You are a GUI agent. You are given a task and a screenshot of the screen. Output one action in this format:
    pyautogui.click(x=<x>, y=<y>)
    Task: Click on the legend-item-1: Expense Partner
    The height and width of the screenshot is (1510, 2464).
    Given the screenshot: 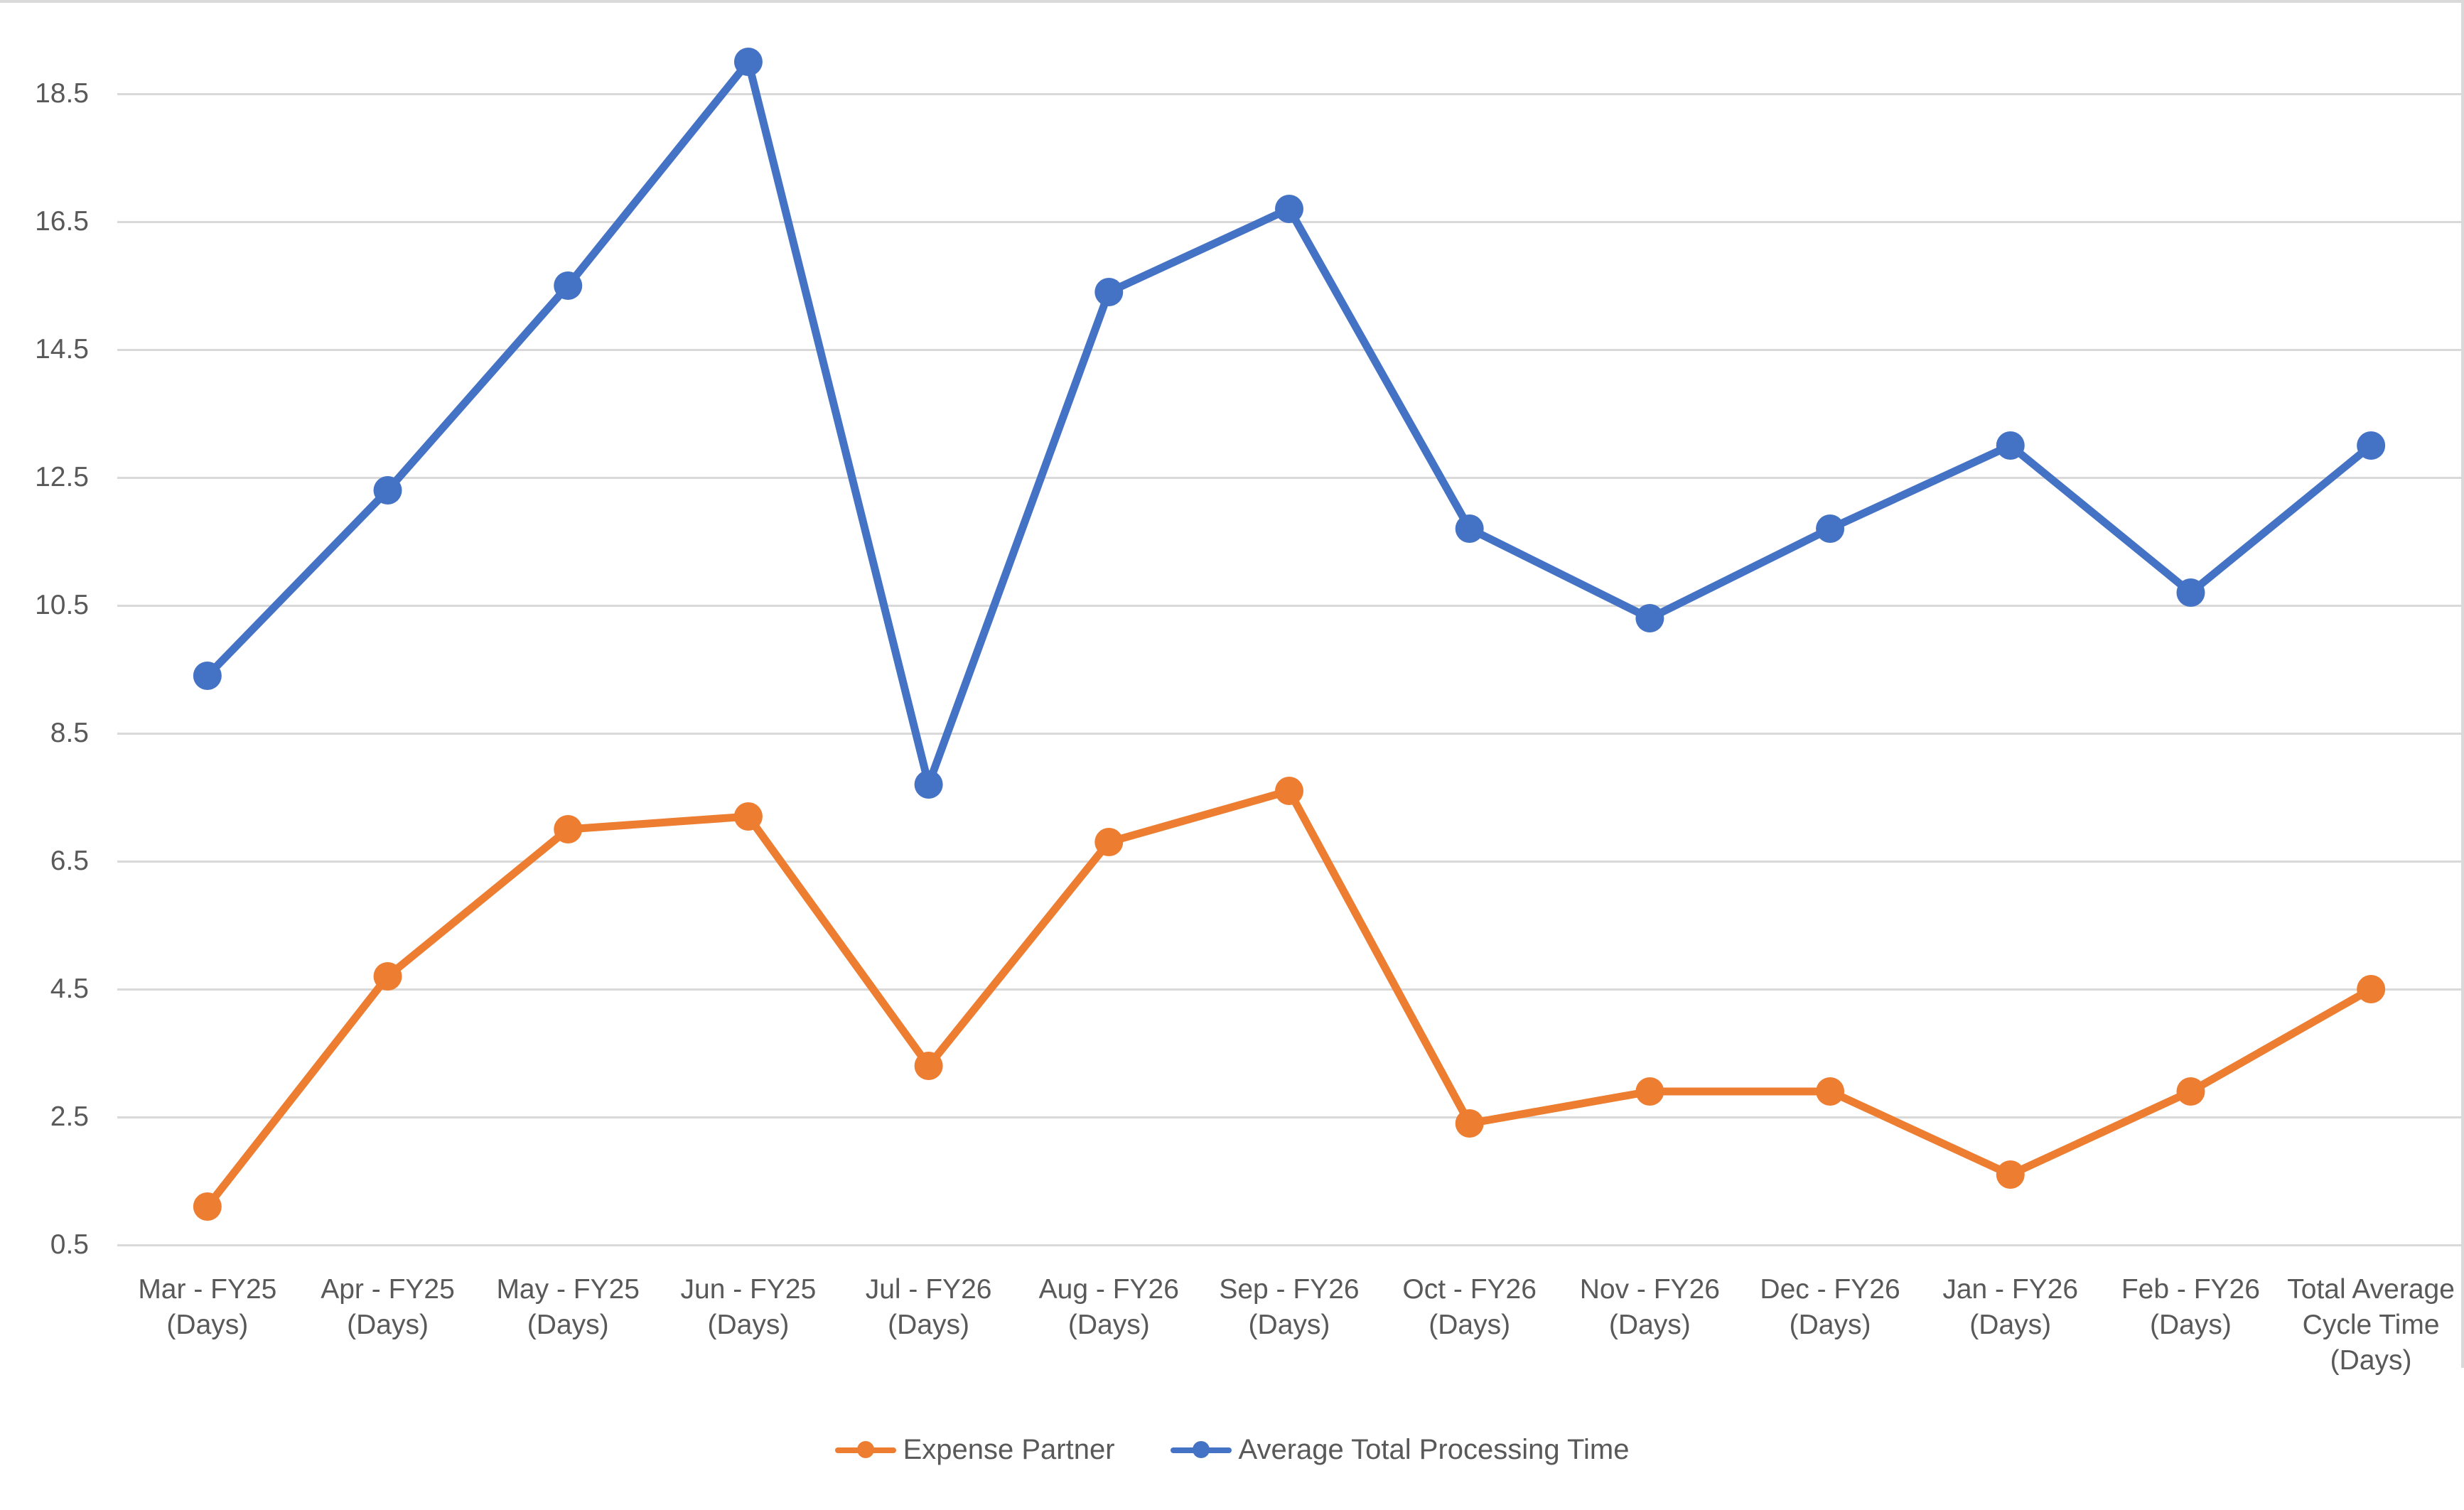 What is the action you would take?
    pyautogui.click(x=974, y=1449)
    